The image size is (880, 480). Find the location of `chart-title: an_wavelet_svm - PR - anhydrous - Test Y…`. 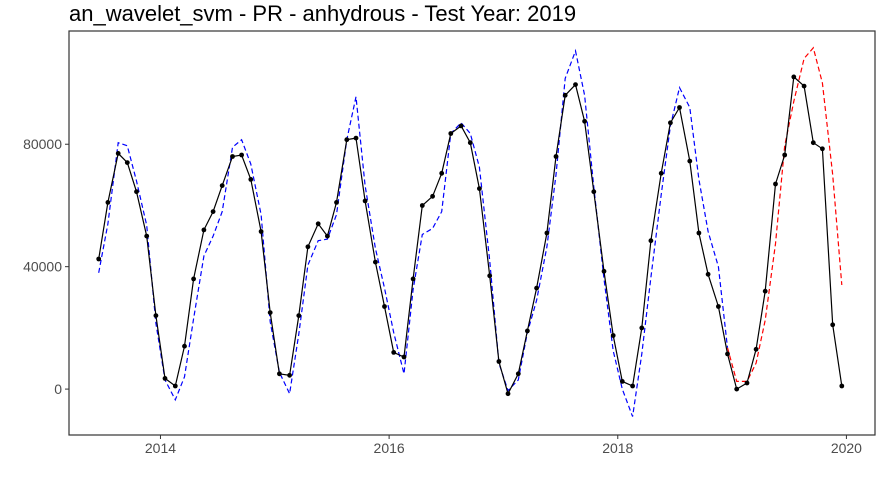

chart-title: an_wavelet_svm - PR - anhydrous - Test Y… is located at coordinates (322, 13).